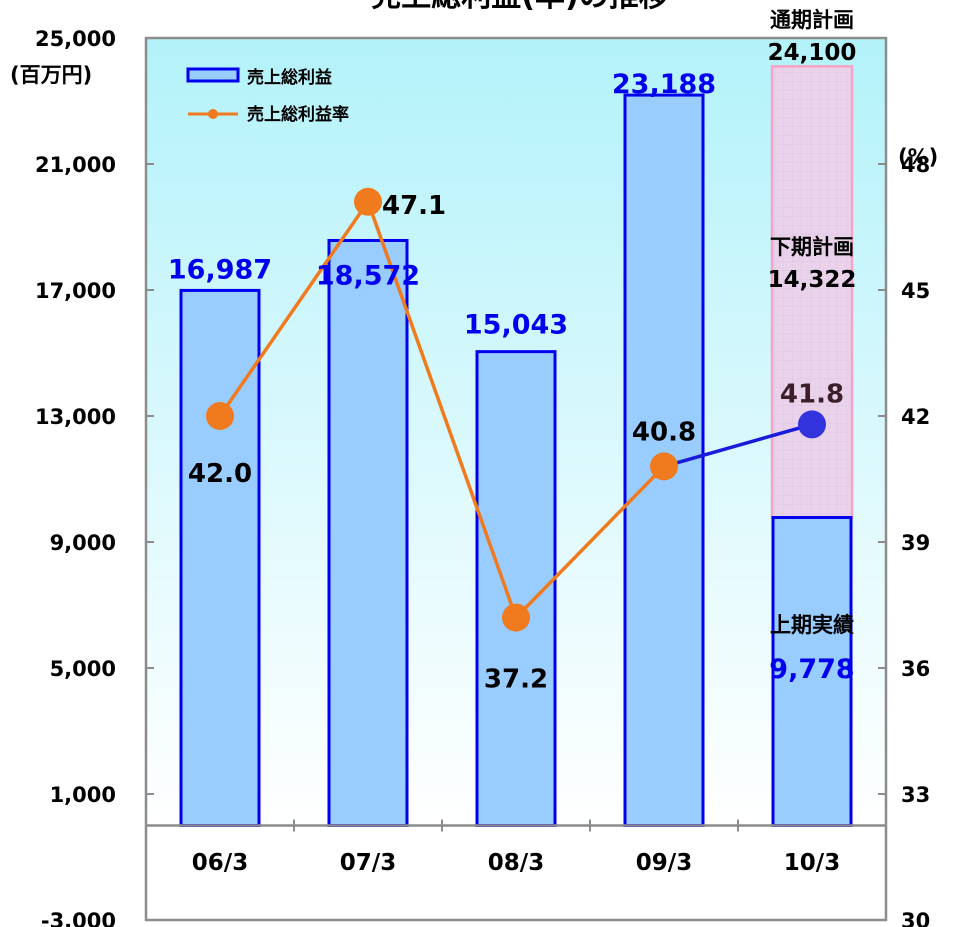  What do you see at coordinates (915, 417) in the screenshot?
I see `right-axis-tick-label: 42` at bounding box center [915, 417].